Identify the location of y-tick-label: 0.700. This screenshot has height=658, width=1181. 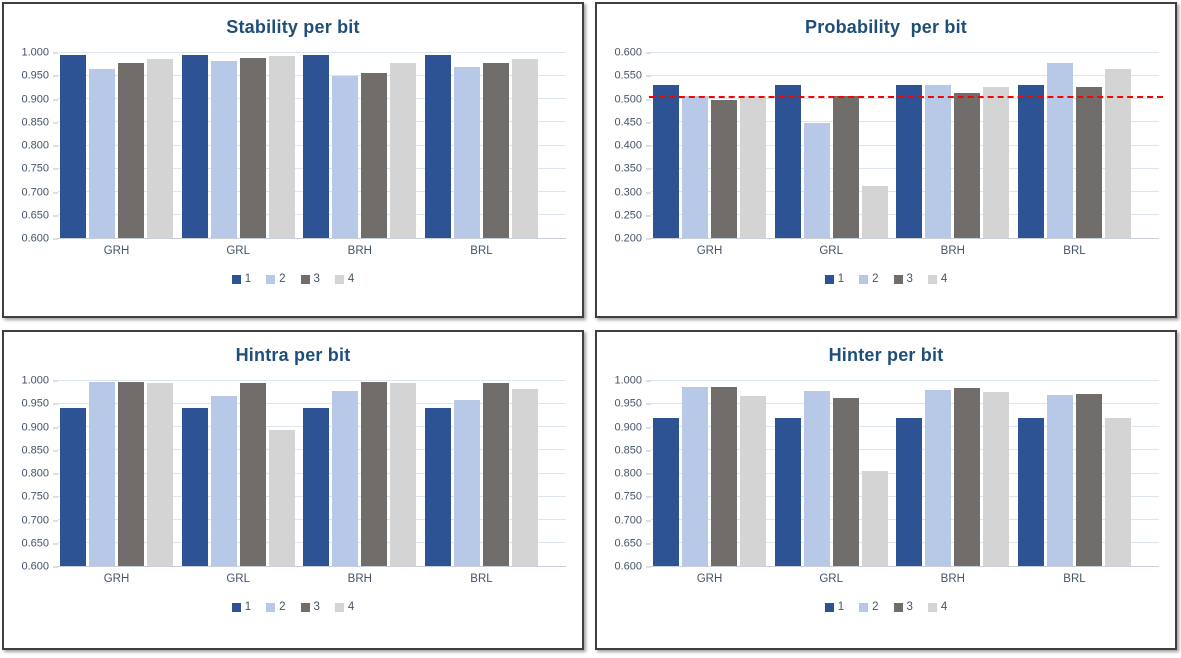
(35, 520).